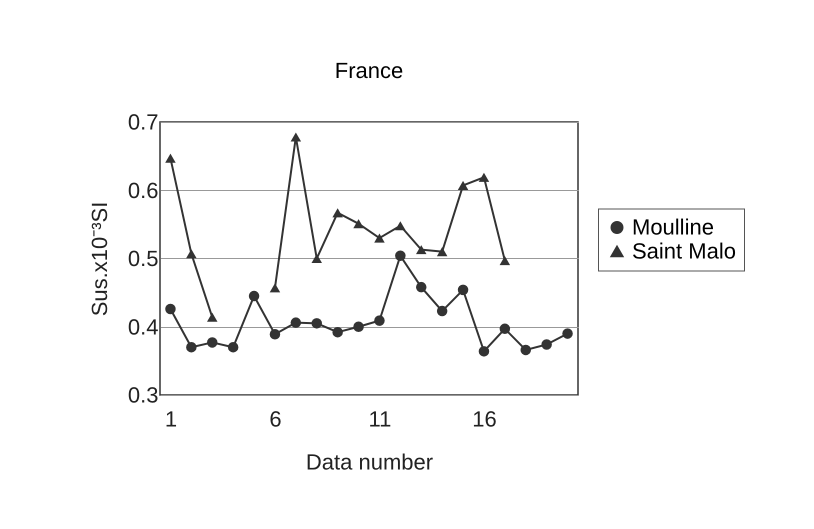  What do you see at coordinates (143, 395) in the screenshot?
I see `y-tick-label: 0.3` at bounding box center [143, 395].